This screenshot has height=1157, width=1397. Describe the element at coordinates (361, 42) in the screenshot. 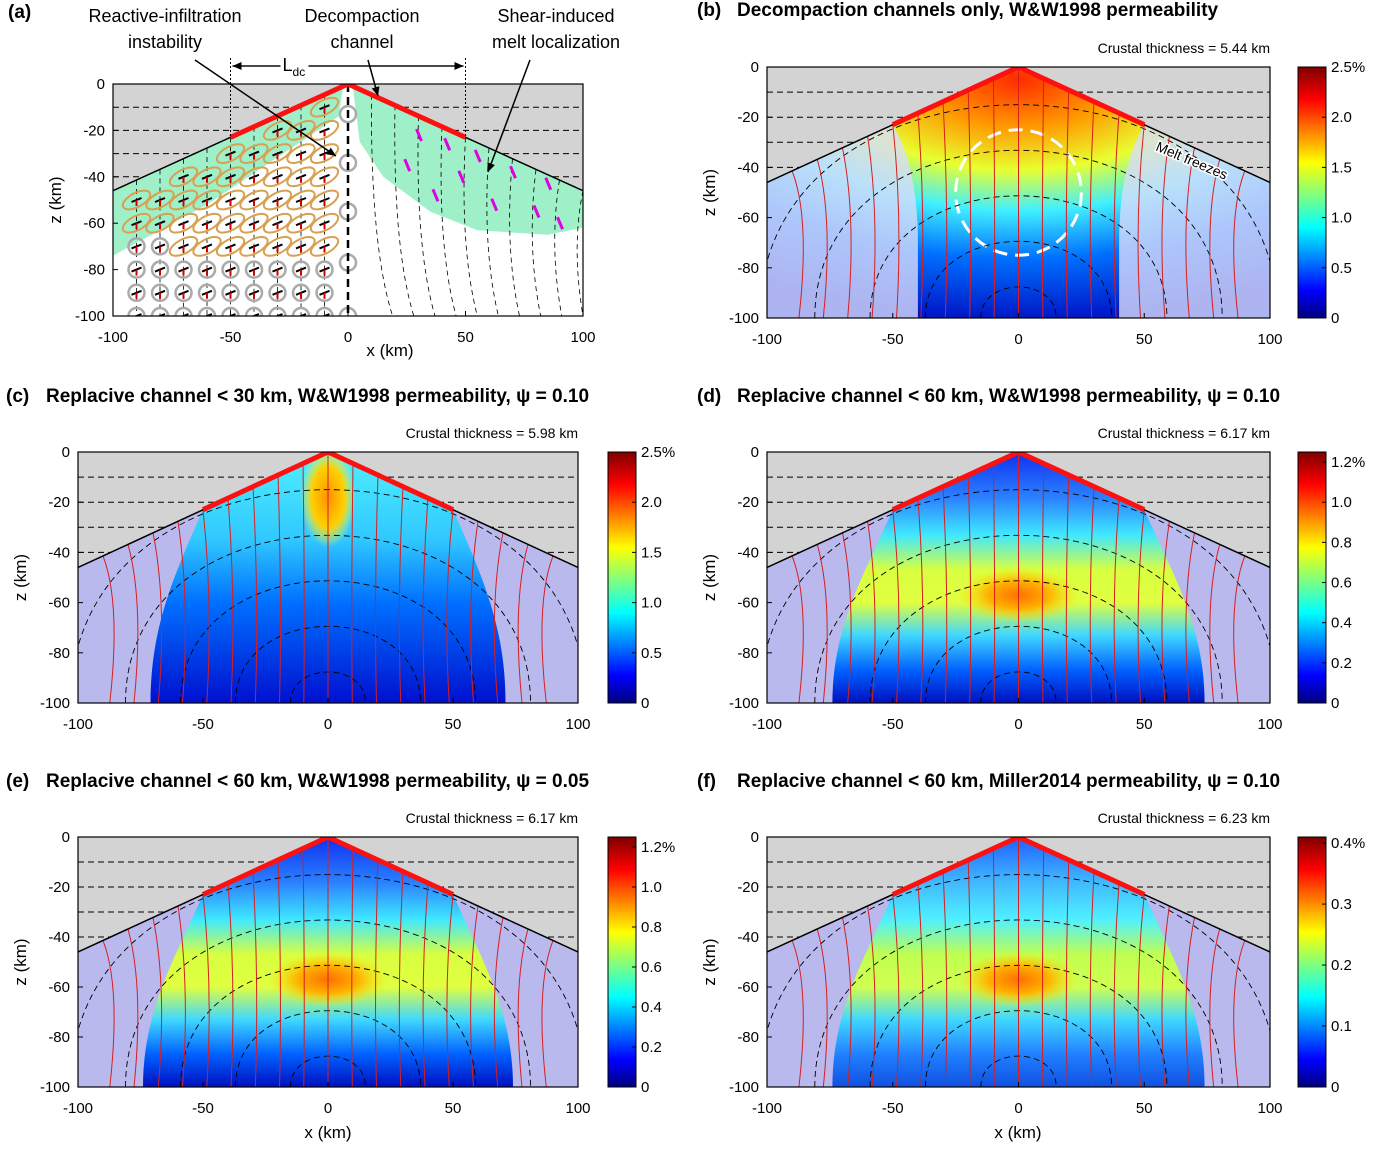

I see `annotation: channel` at that location.